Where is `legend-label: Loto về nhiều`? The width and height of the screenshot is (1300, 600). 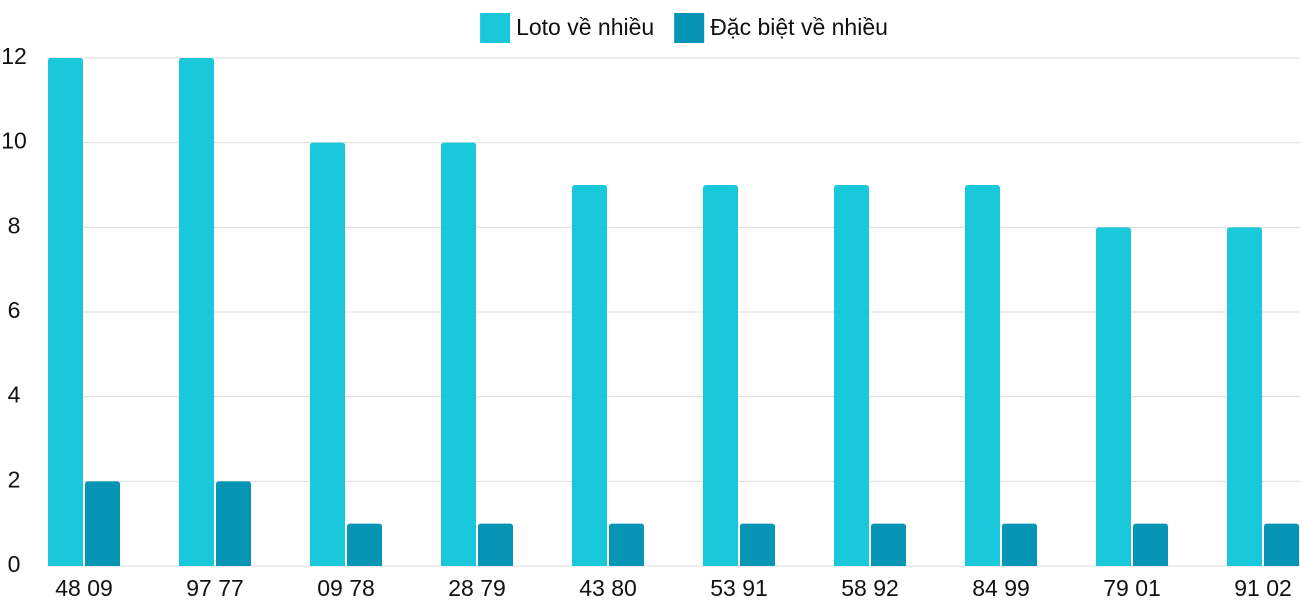
legend-label: Loto về nhiều is located at coordinates (585, 27).